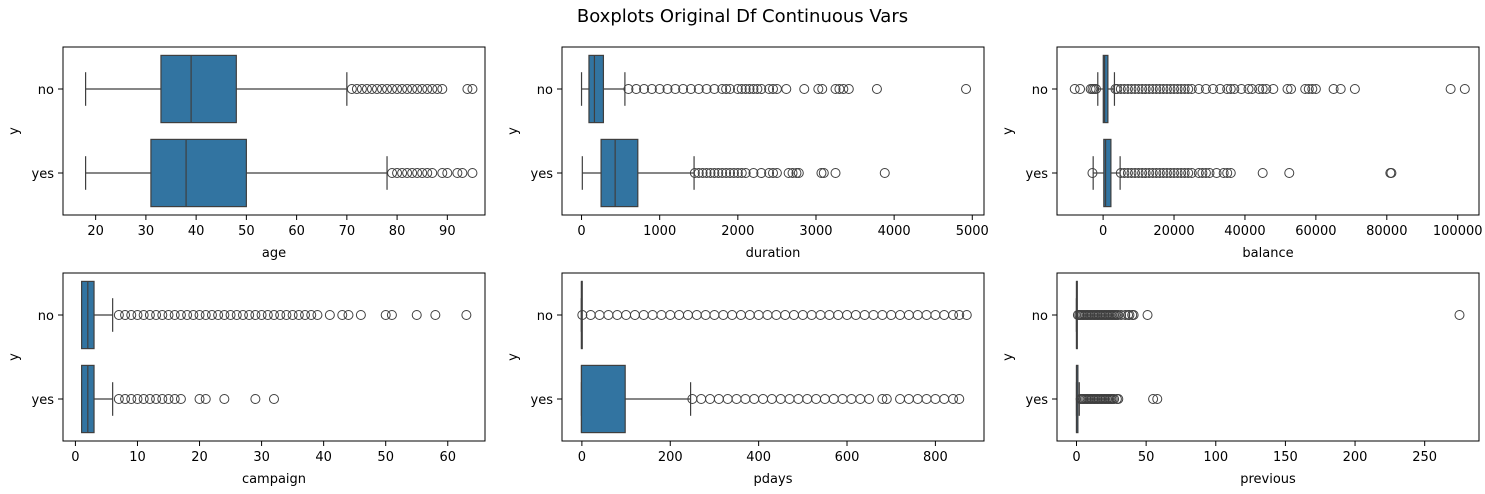 This screenshot has height=494, width=1485. What do you see at coordinates (296, 231) in the screenshot?
I see `x-tick-label: 60` at bounding box center [296, 231].